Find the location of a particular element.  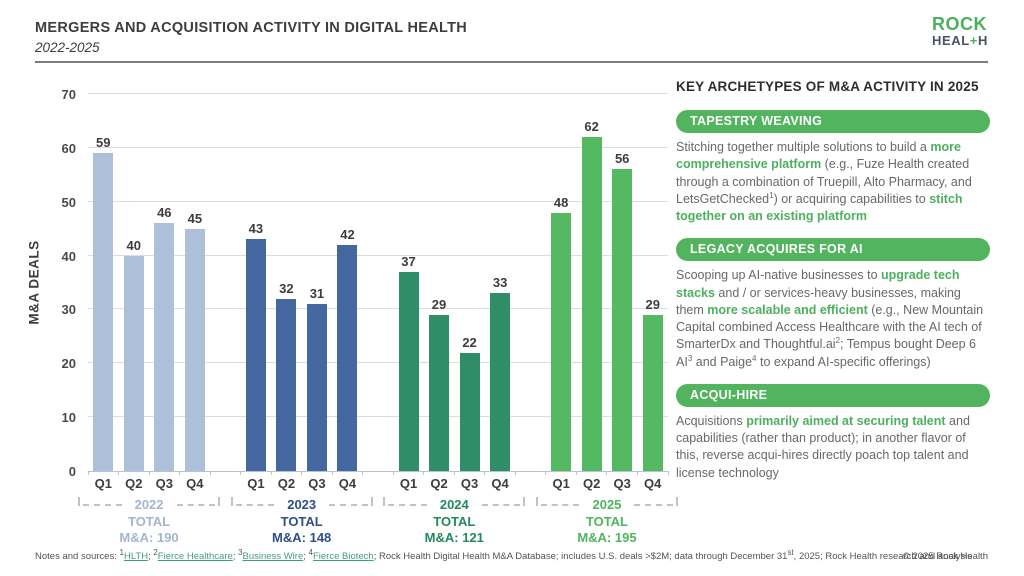

bar-2024-q4 is located at coordinates (500, 382).